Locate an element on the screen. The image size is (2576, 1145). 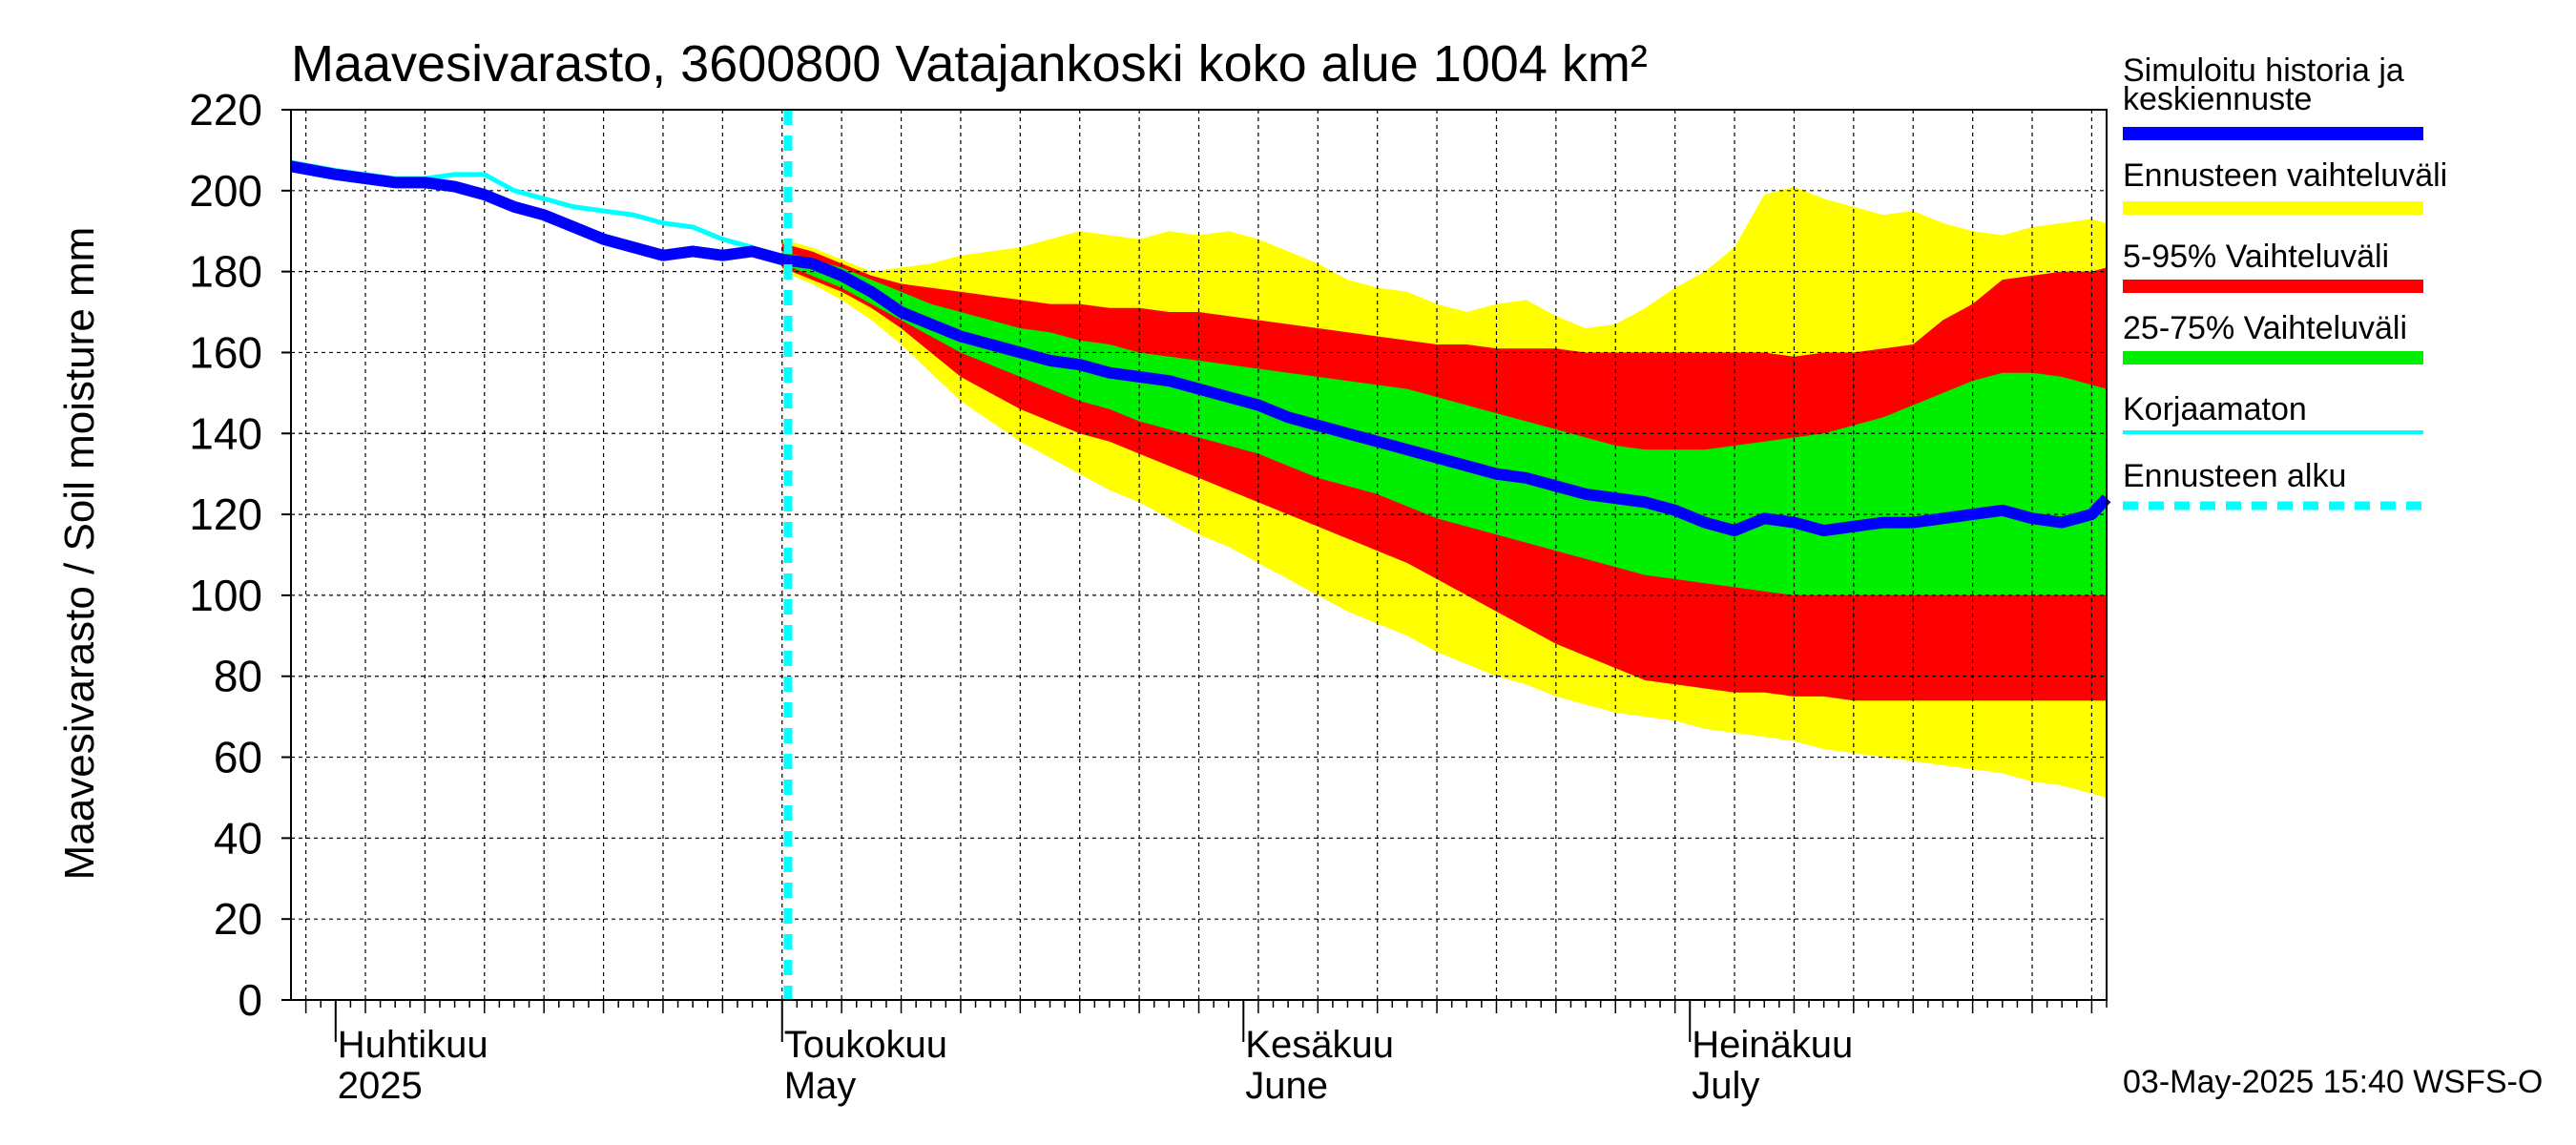
legend-label: keskiennuste is located at coordinates (2217, 99).